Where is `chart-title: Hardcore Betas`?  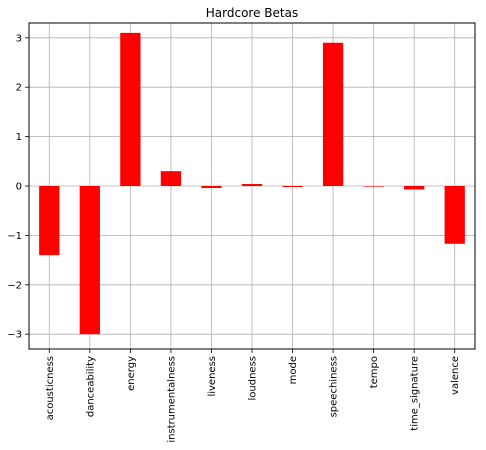
chart-title: Hardcore Betas is located at coordinates (252, 13).